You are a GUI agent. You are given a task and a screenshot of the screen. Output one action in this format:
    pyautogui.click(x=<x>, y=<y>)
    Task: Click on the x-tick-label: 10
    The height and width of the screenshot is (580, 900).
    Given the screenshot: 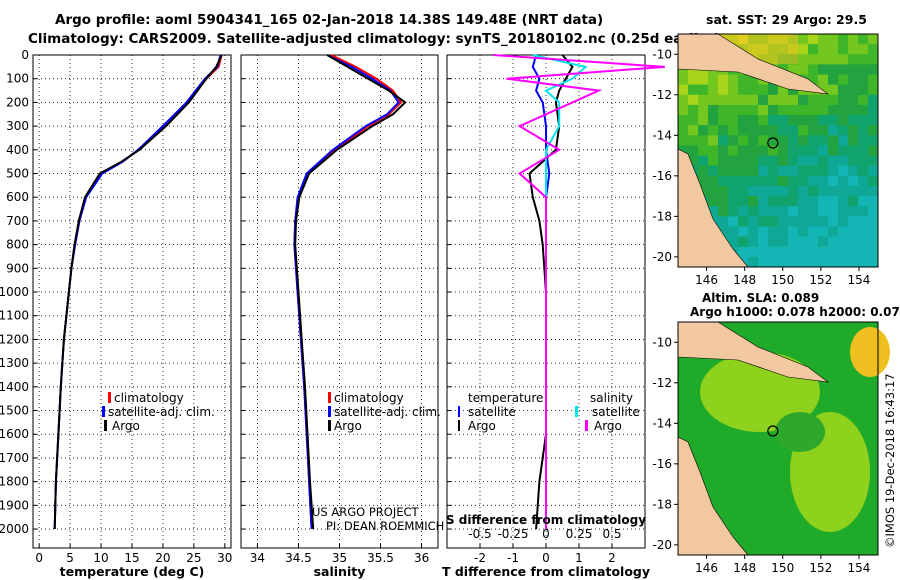 What is the action you would take?
    pyautogui.click(x=100, y=558)
    